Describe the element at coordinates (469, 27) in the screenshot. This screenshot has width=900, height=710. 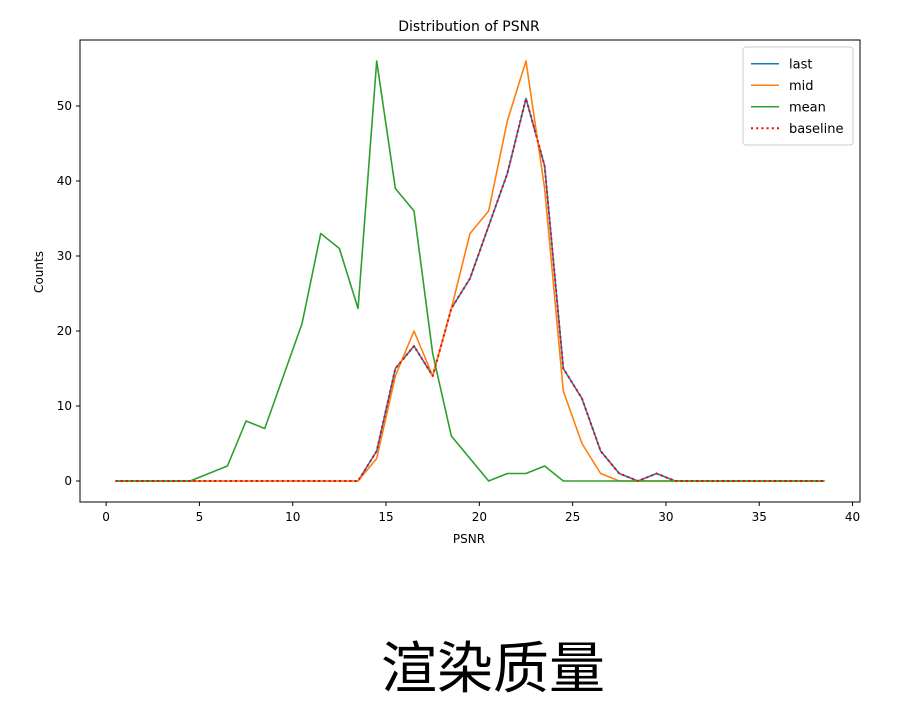
I see `chart-title: Distribution of PSNR` at that location.